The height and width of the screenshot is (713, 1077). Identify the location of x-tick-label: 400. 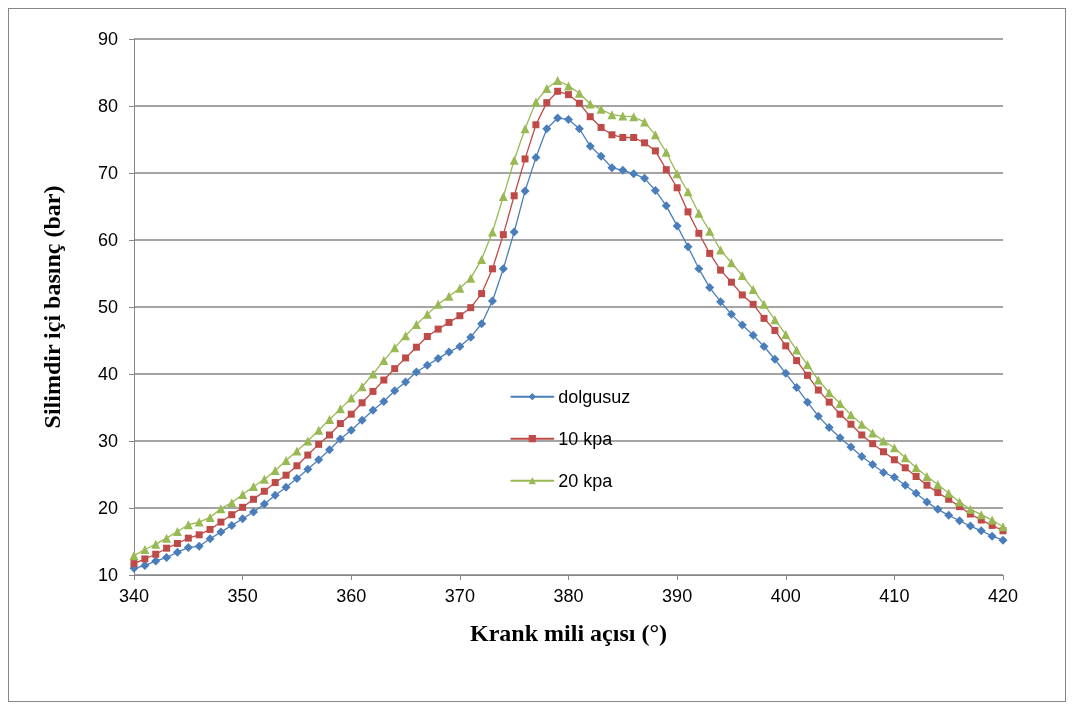
(785, 596).